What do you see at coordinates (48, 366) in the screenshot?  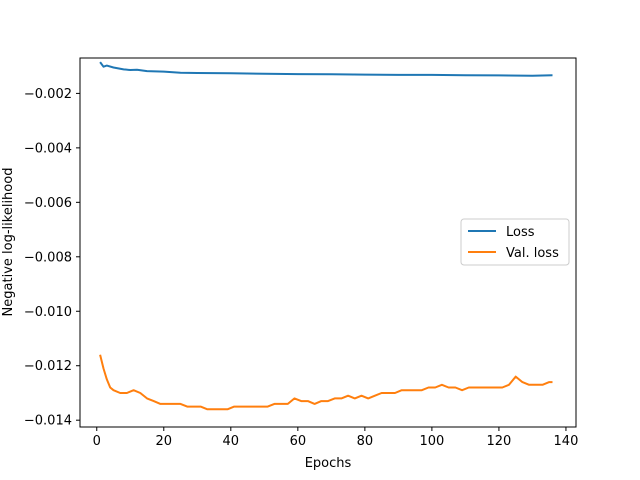 I see `y-tick-label: −0.012` at bounding box center [48, 366].